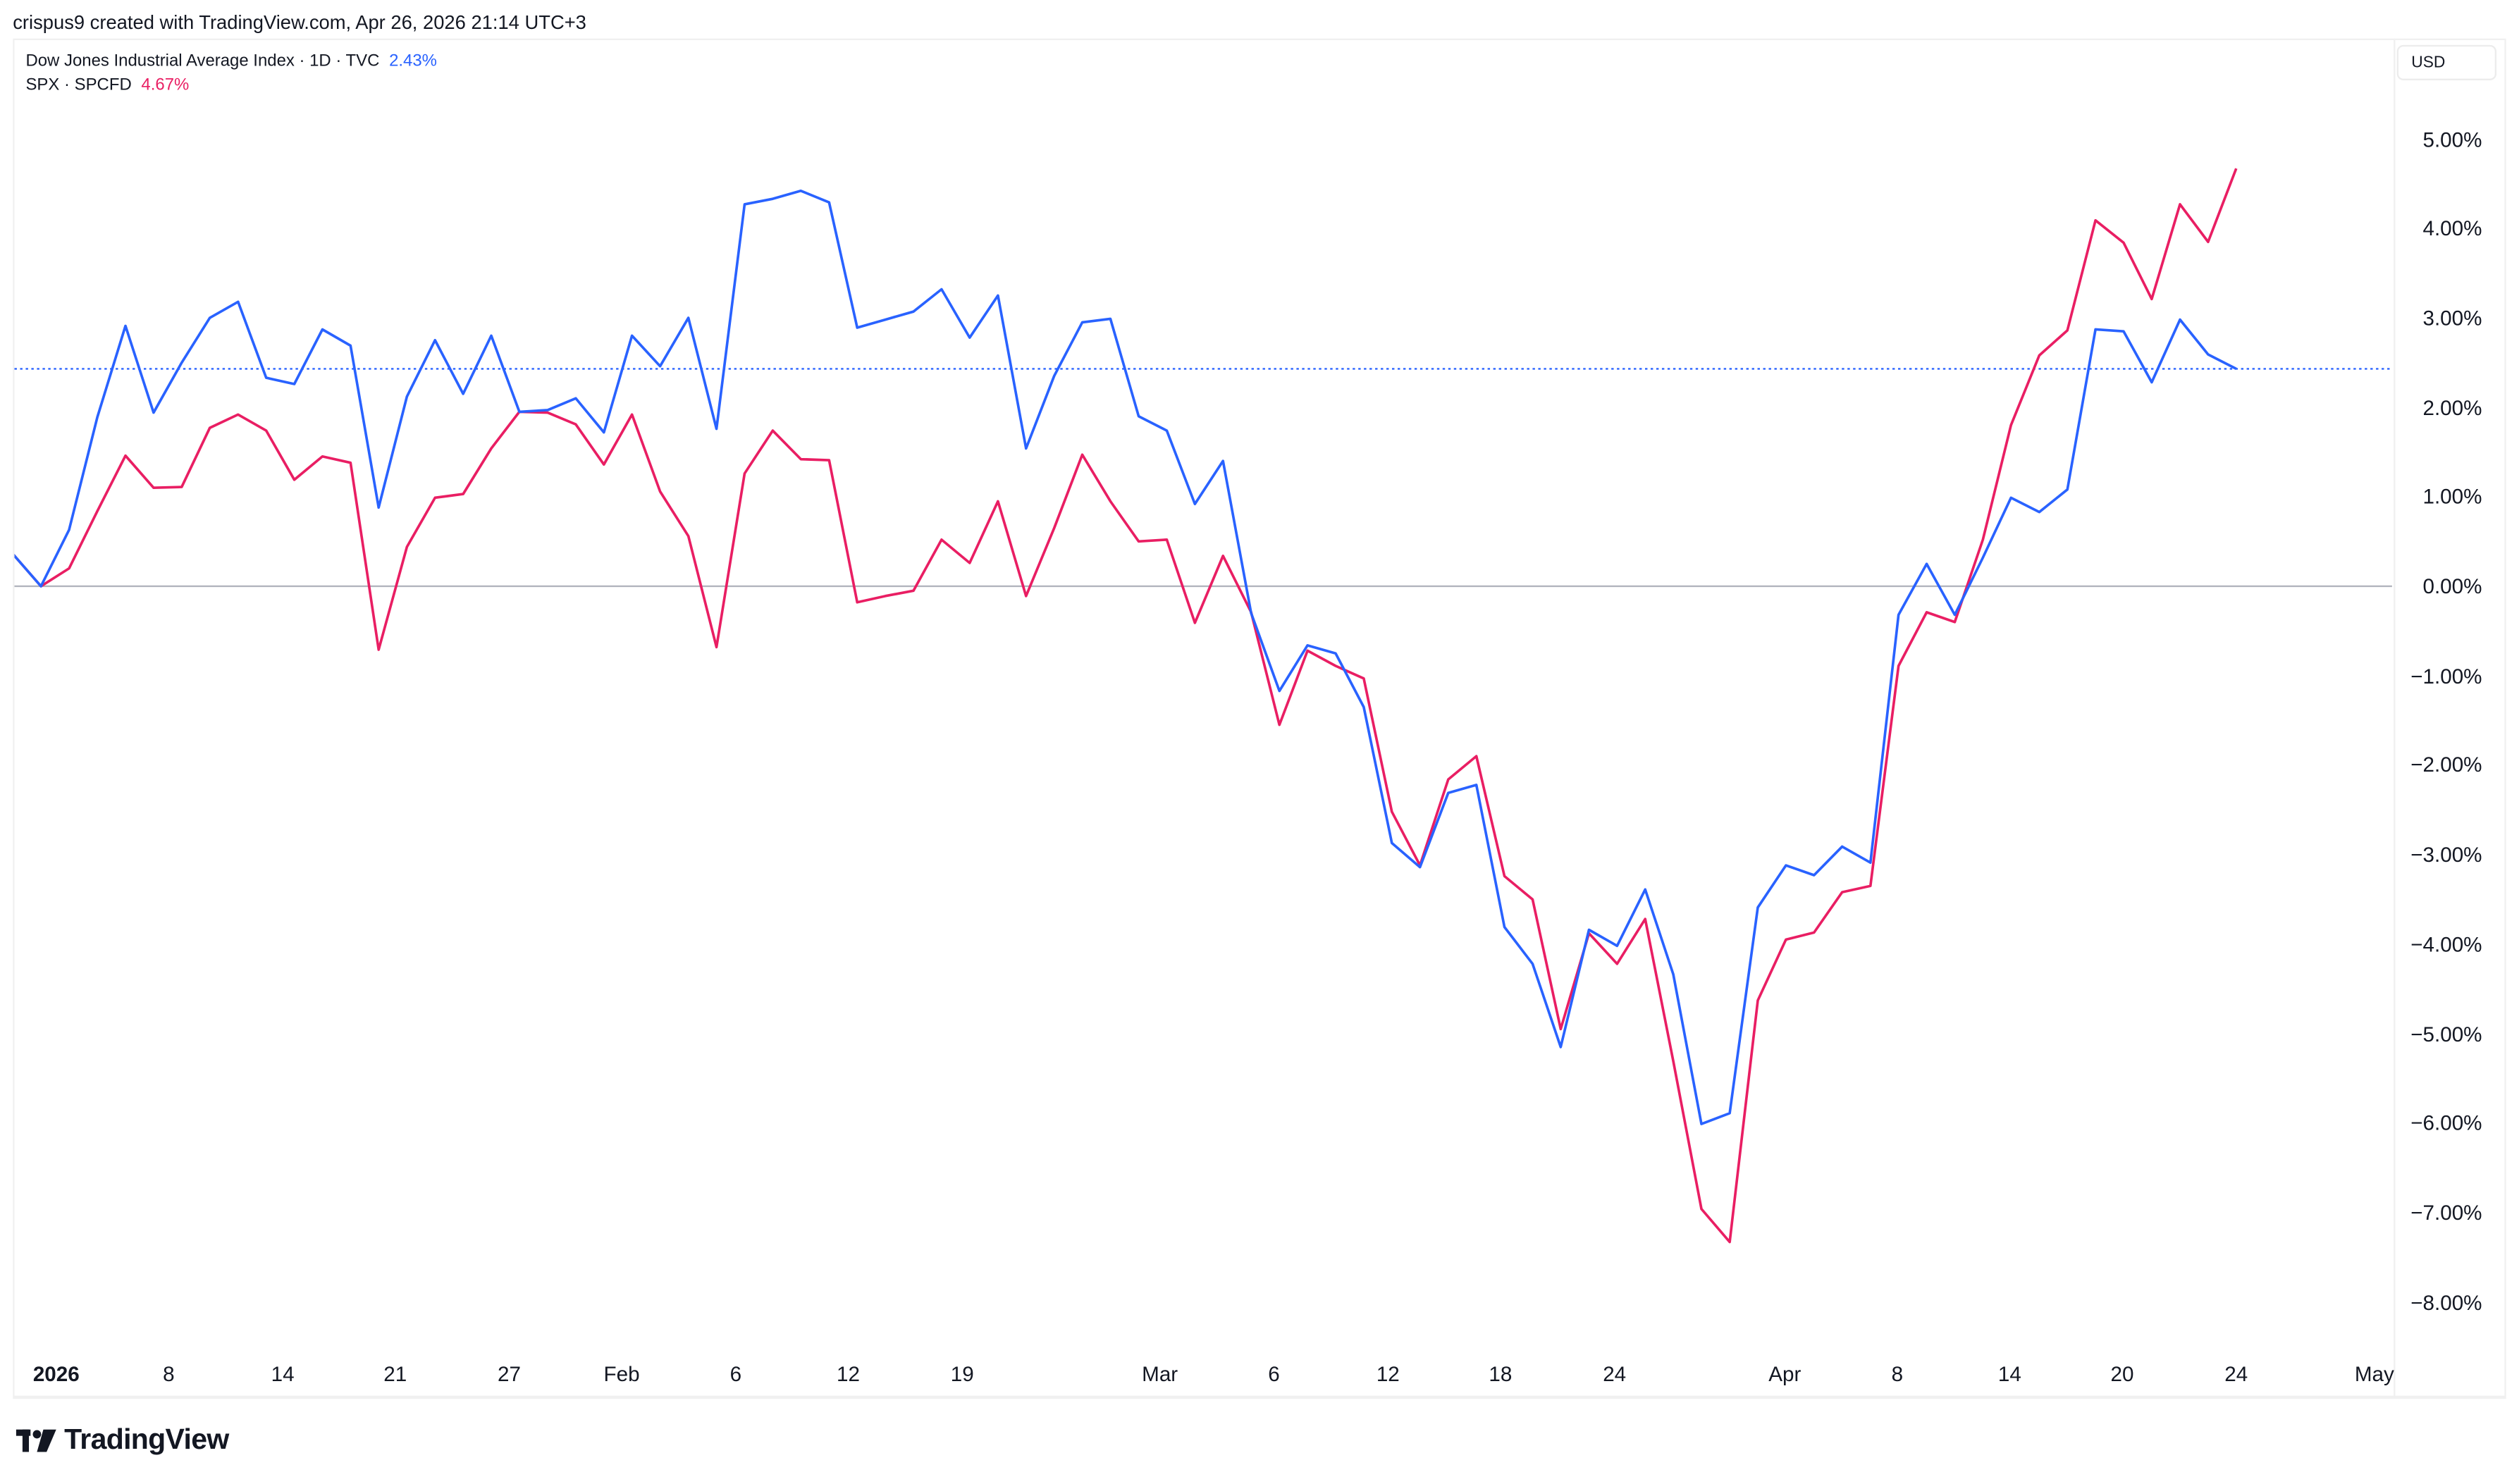 Image resolution: width=2519 pixels, height=1484 pixels. What do you see at coordinates (2452, 228) in the screenshot?
I see `y-tick-label: 4.00%` at bounding box center [2452, 228].